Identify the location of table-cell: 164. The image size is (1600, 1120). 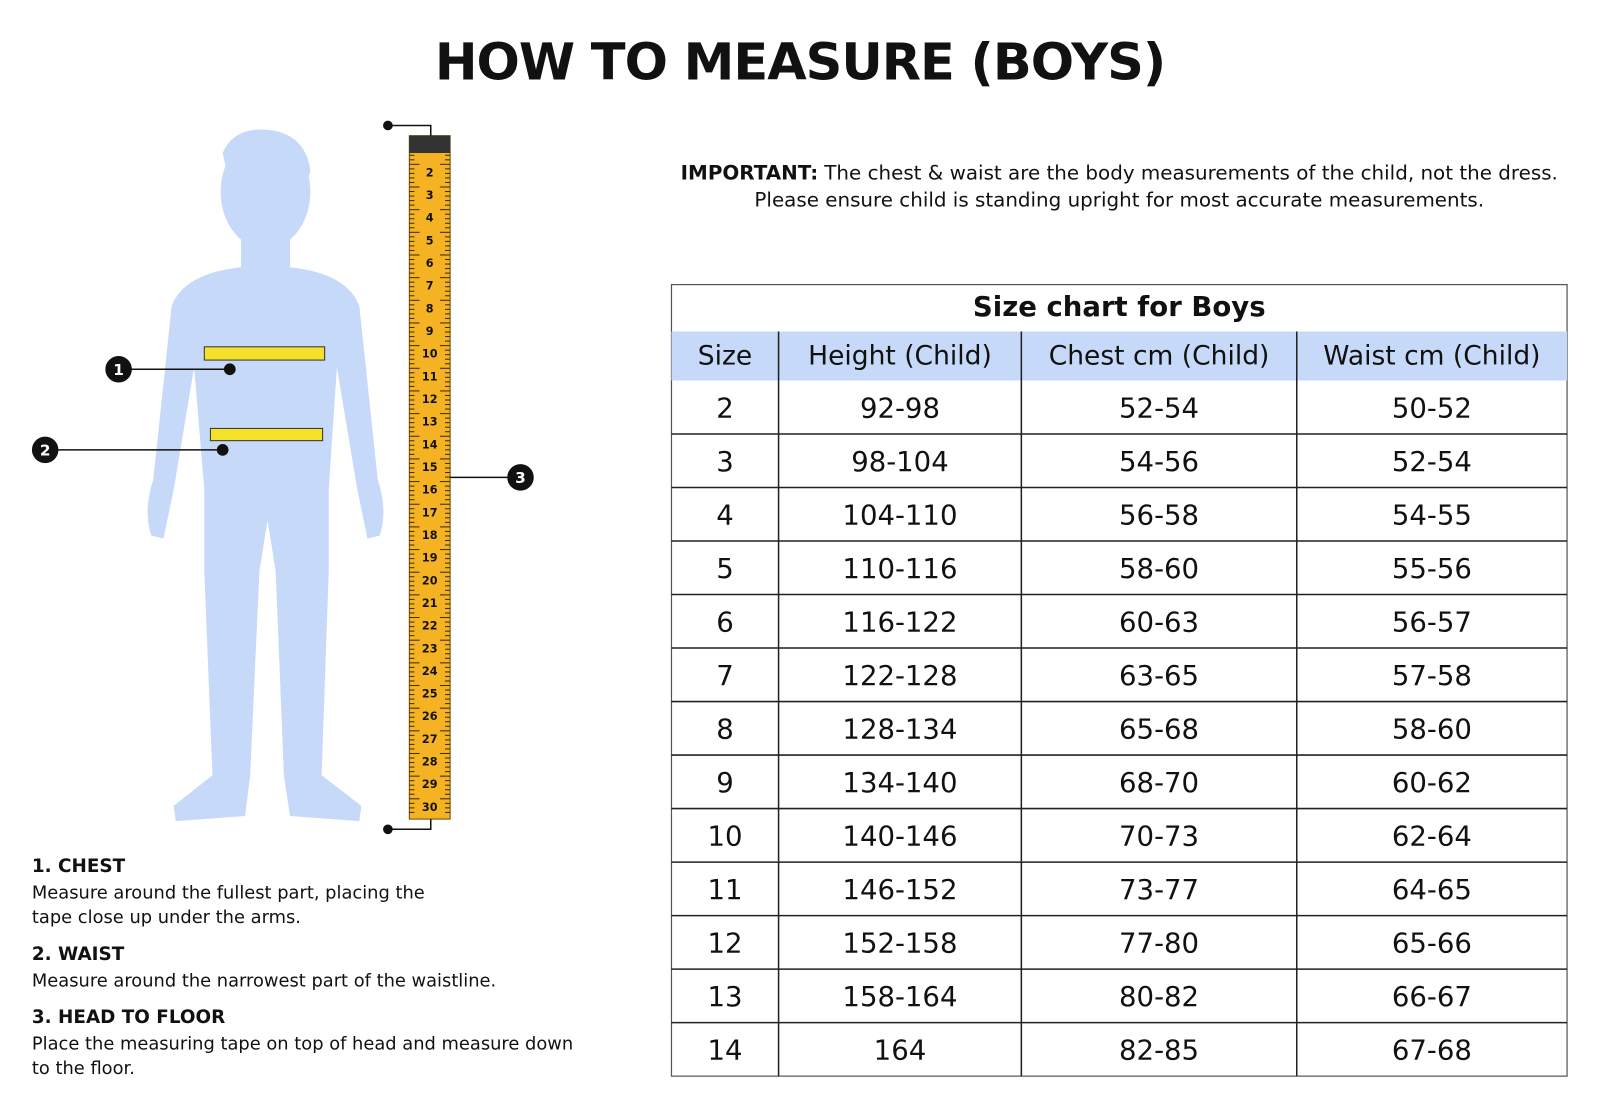
(900, 1050).